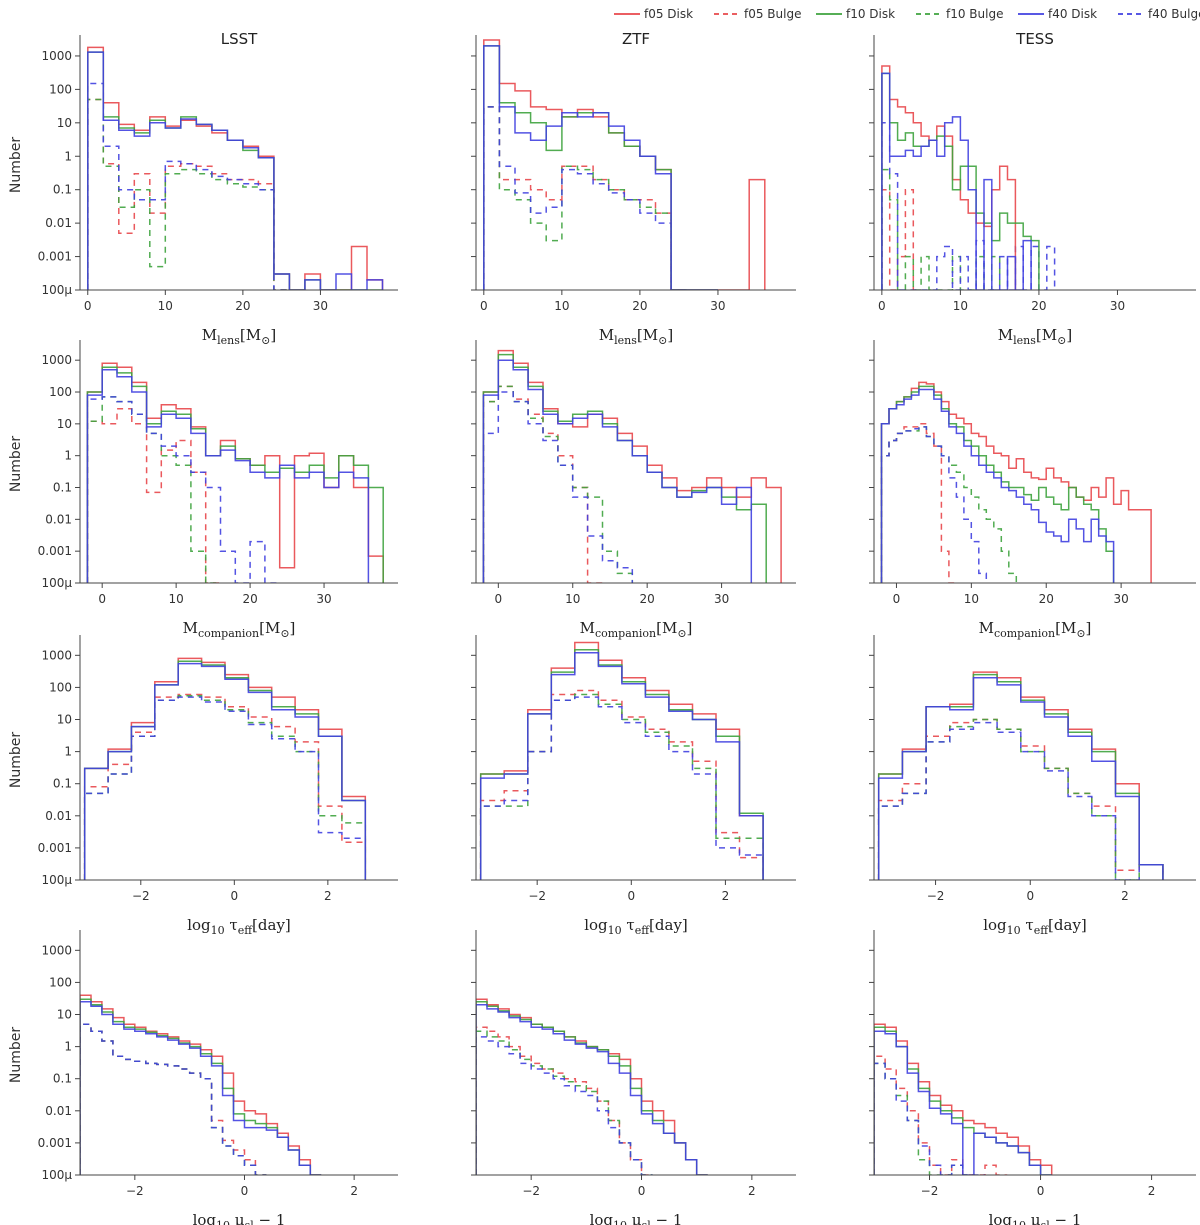  I want to click on panel: −2 0 2 log10 τeff[day], so click(1032, 786).